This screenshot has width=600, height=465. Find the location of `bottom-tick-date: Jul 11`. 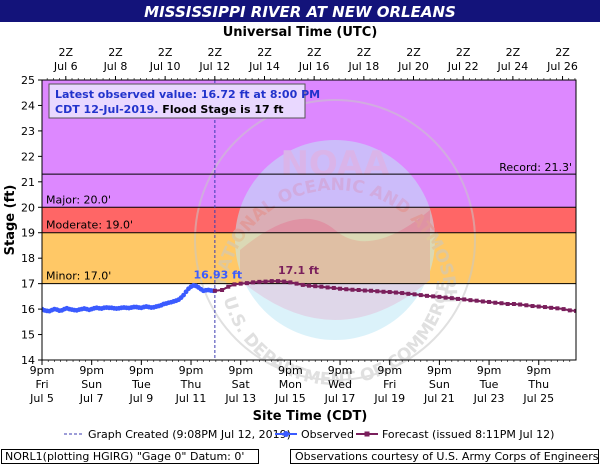

bottom-tick-date: Jul 11 is located at coordinates (191, 398).